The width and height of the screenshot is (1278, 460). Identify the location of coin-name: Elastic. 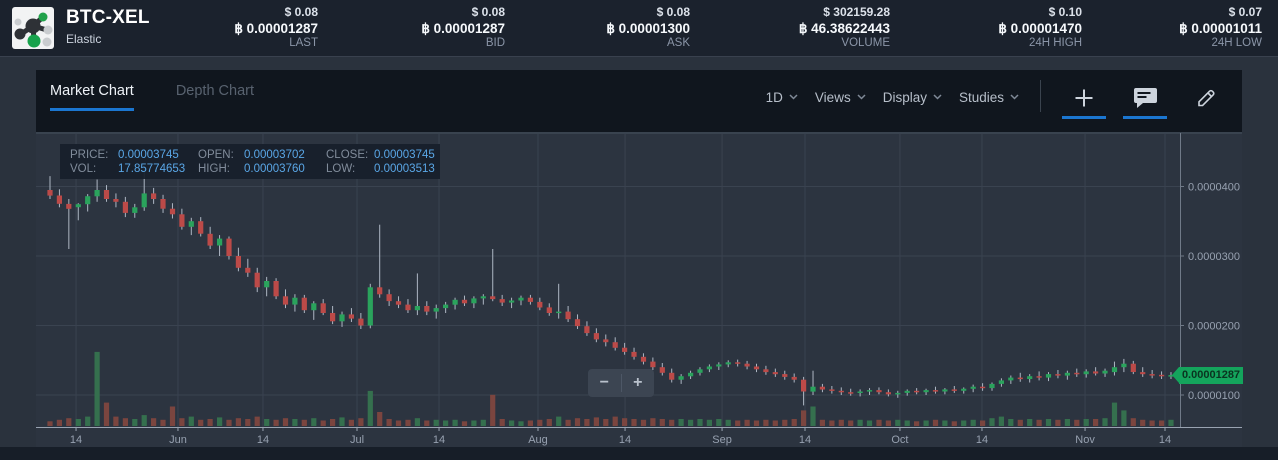
(84, 39).